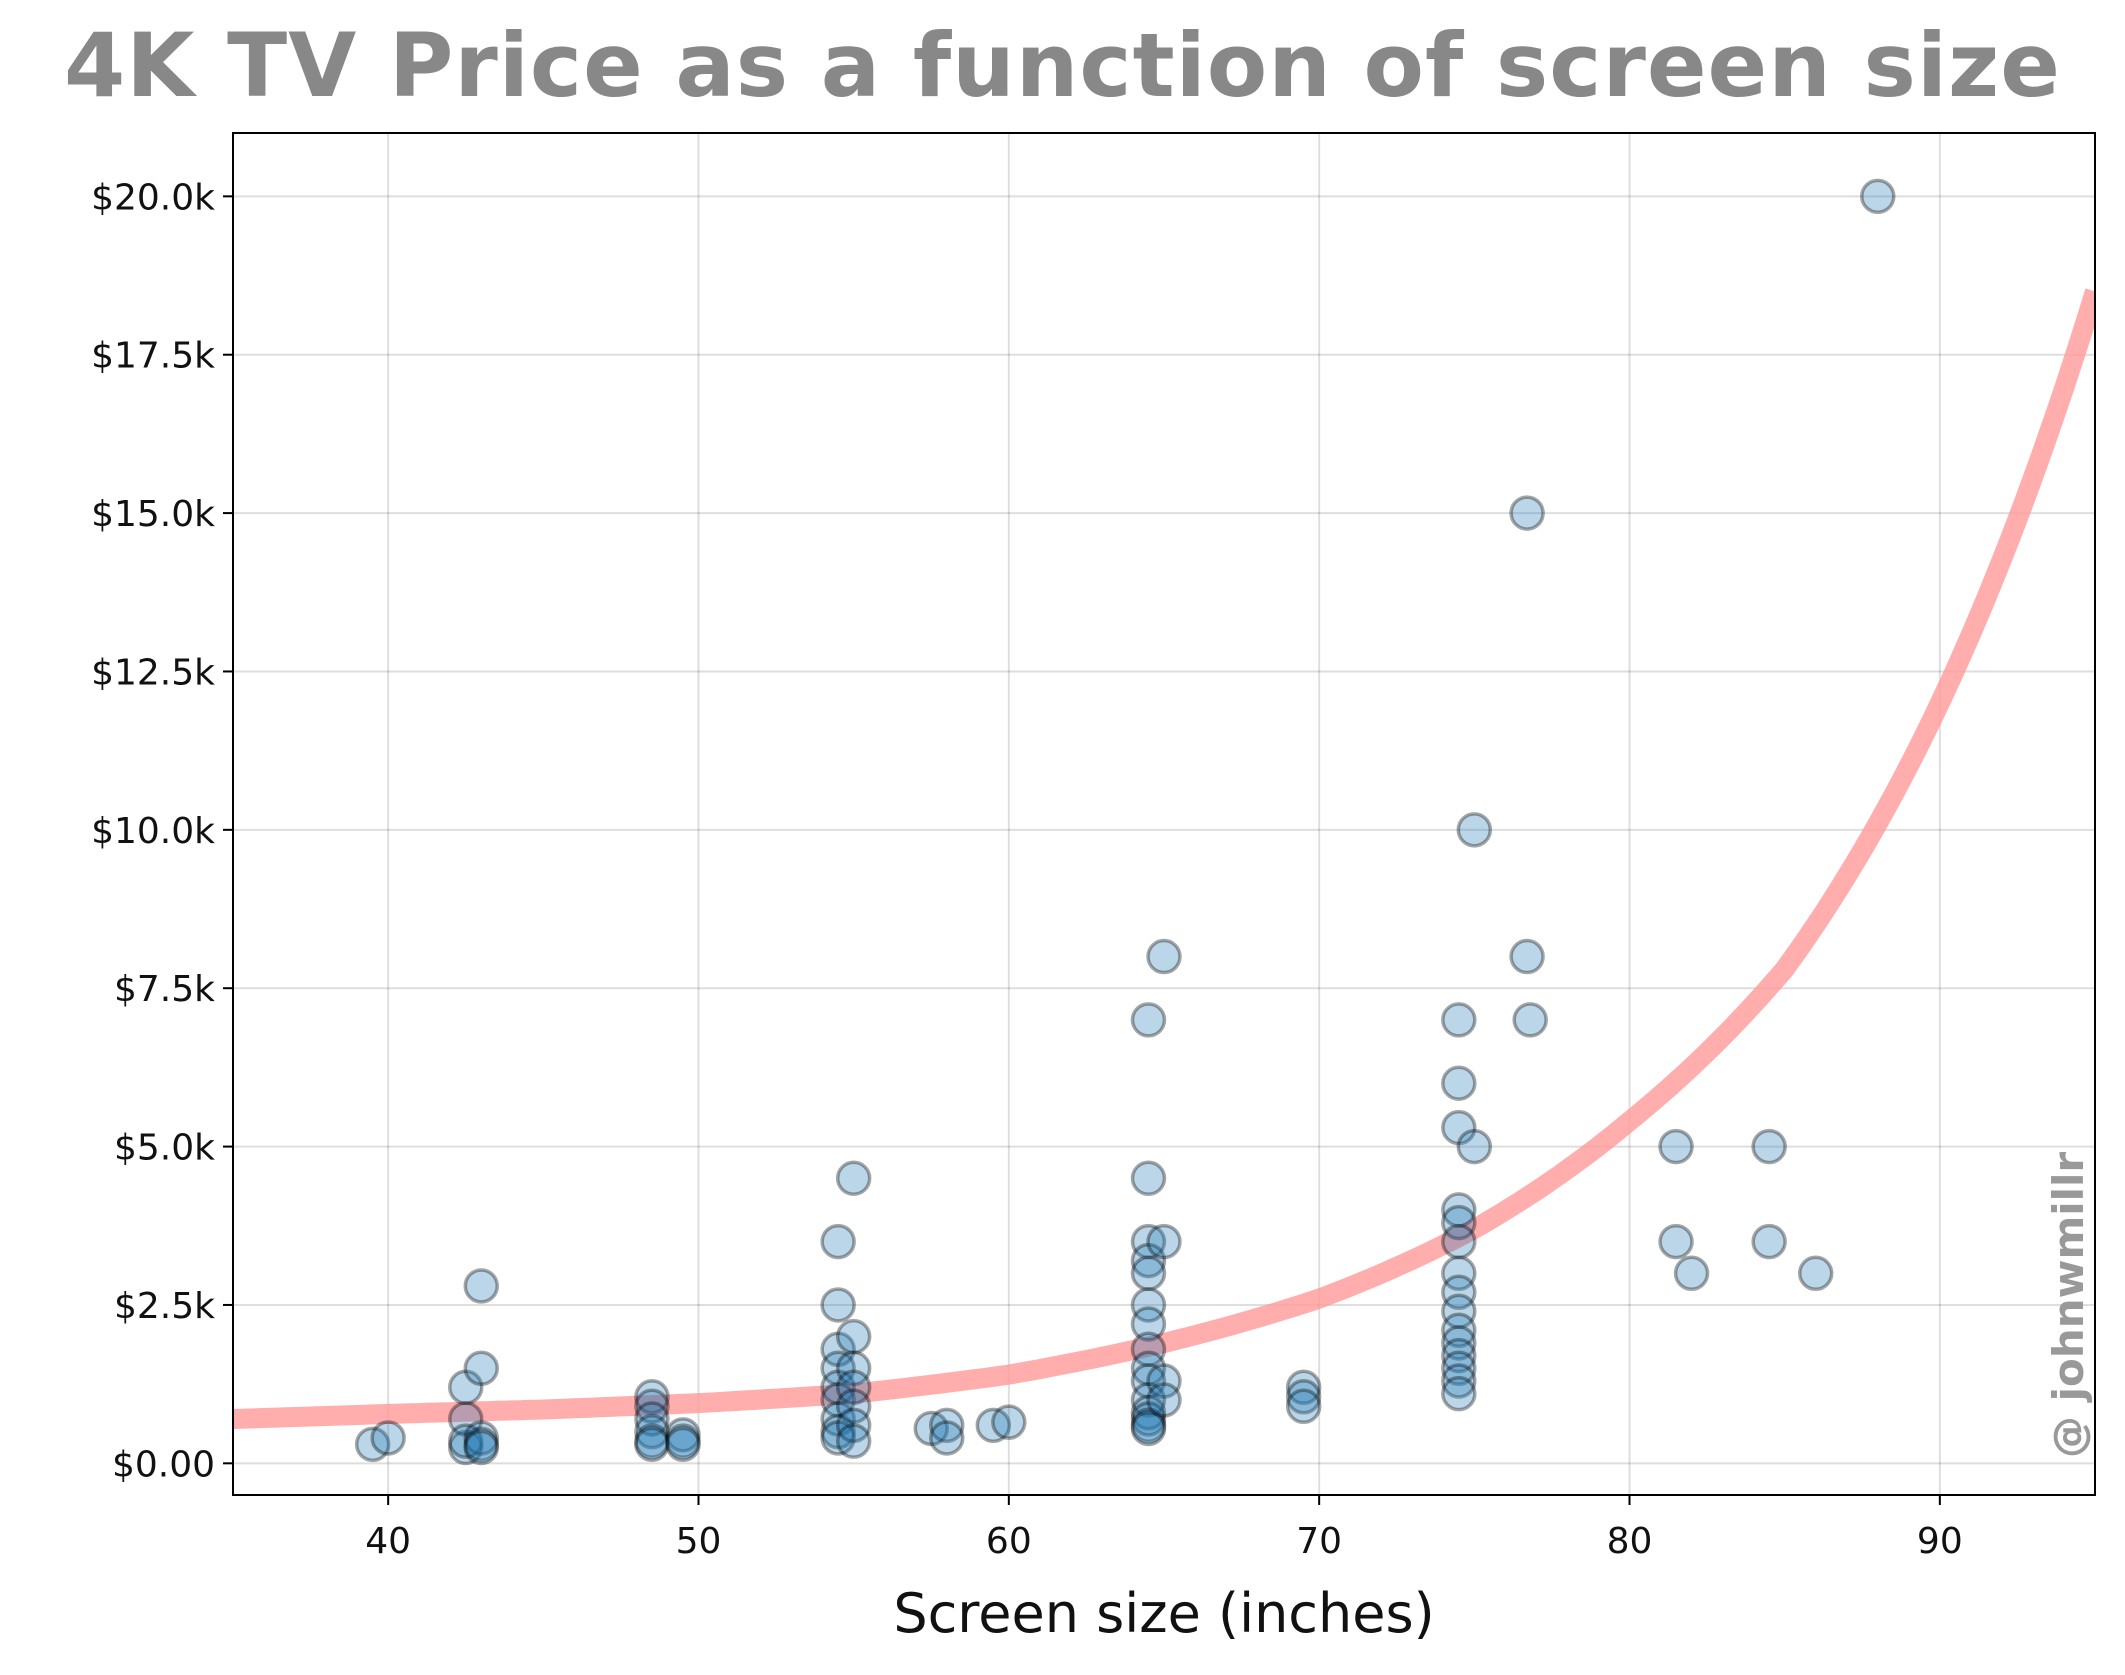 Image resolution: width=2125 pixels, height=1675 pixels. What do you see at coordinates (164, 1306) in the screenshot?
I see `y-tick-label: $2.5k` at bounding box center [164, 1306].